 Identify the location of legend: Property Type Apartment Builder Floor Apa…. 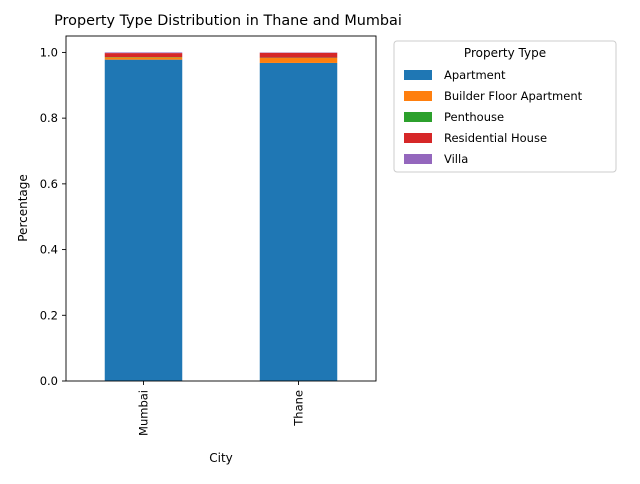
(505, 106).